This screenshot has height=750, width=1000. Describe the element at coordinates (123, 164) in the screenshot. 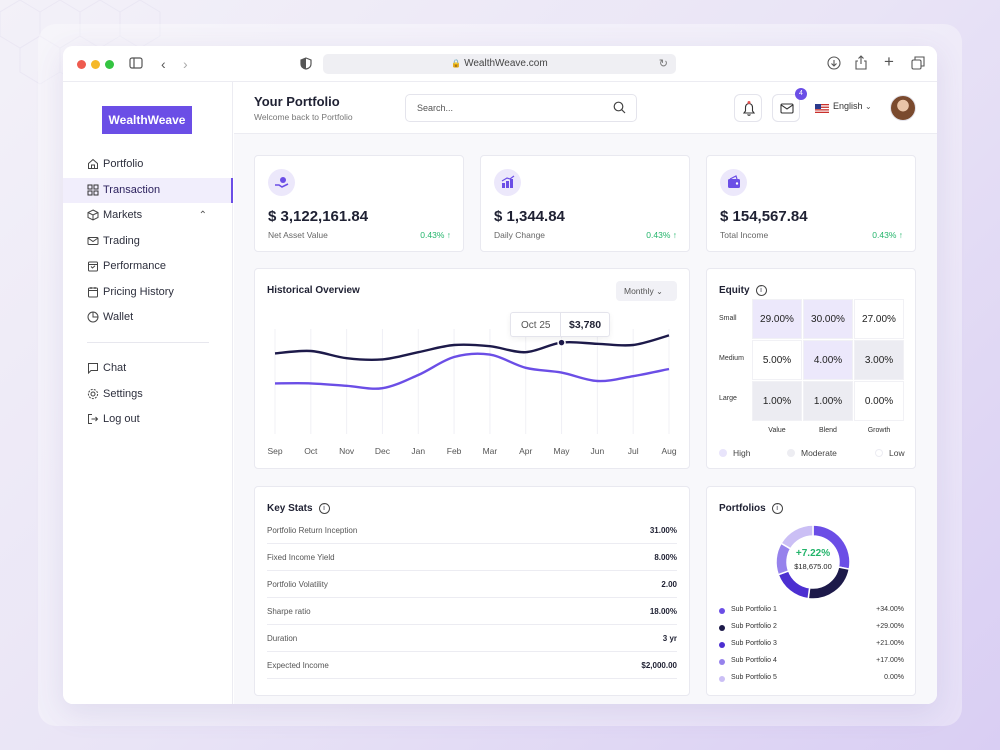

I see `sidebar-item-label: Portfolio` at that location.